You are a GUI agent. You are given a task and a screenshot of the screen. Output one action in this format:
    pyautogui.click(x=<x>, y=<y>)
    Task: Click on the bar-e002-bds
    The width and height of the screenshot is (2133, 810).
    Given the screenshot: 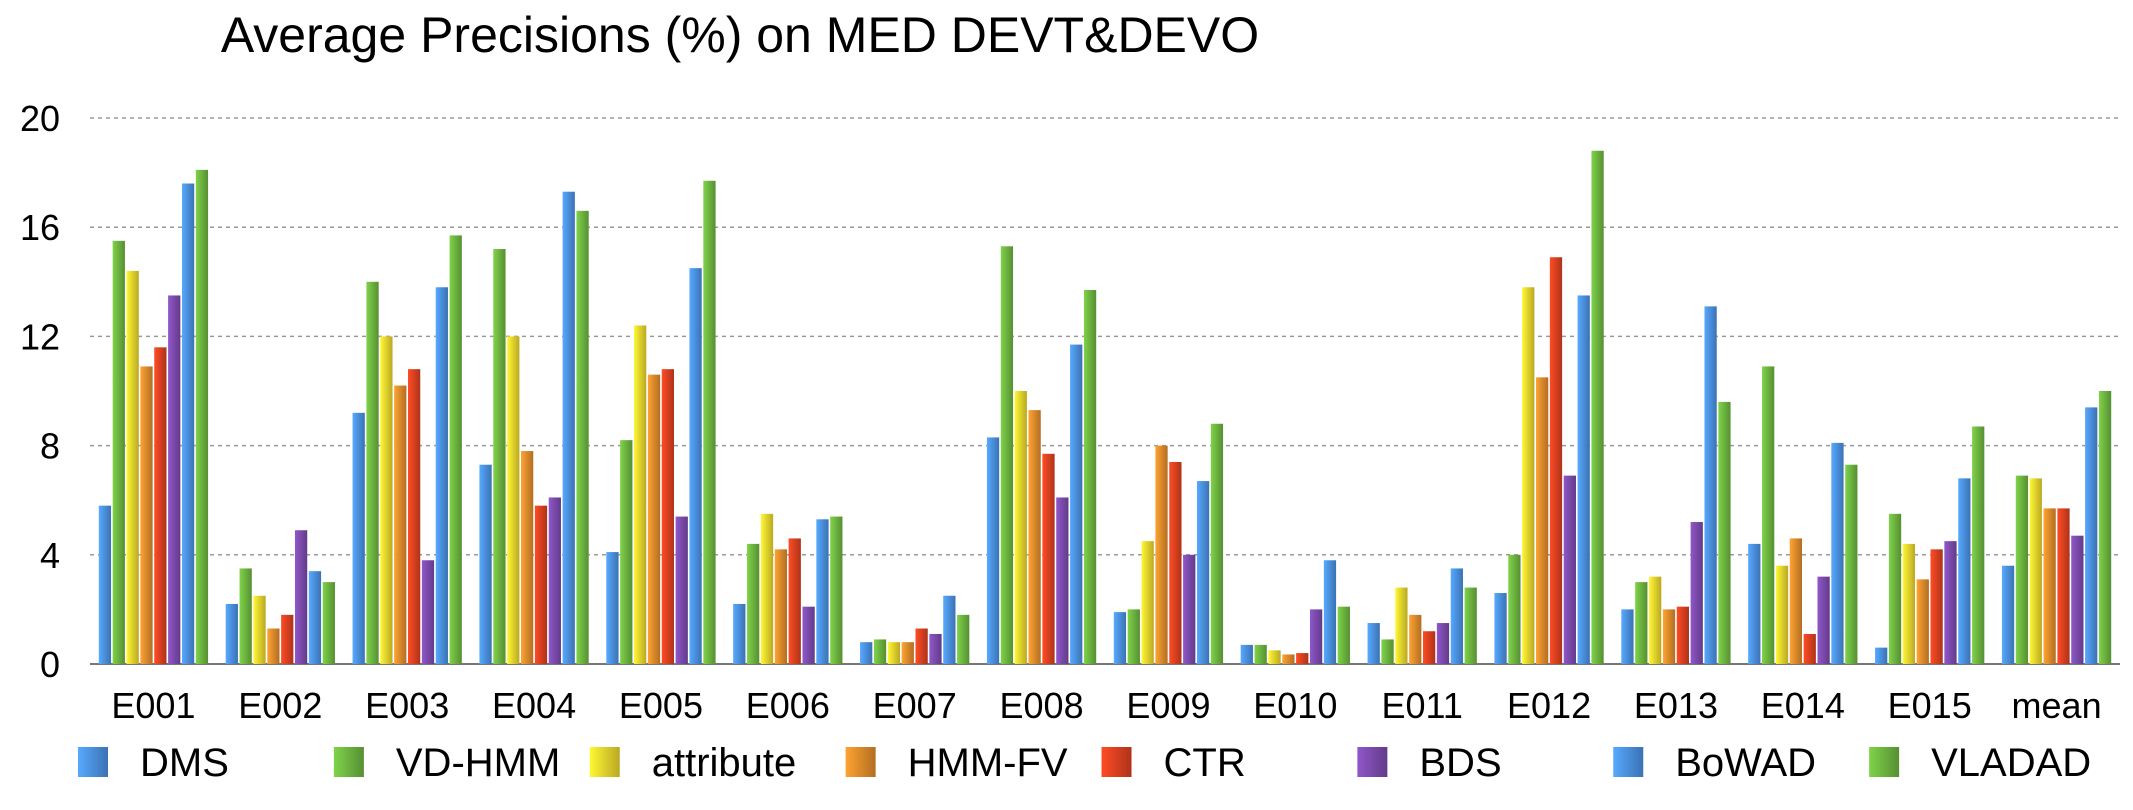 What is the action you would take?
    pyautogui.click(x=301, y=597)
    